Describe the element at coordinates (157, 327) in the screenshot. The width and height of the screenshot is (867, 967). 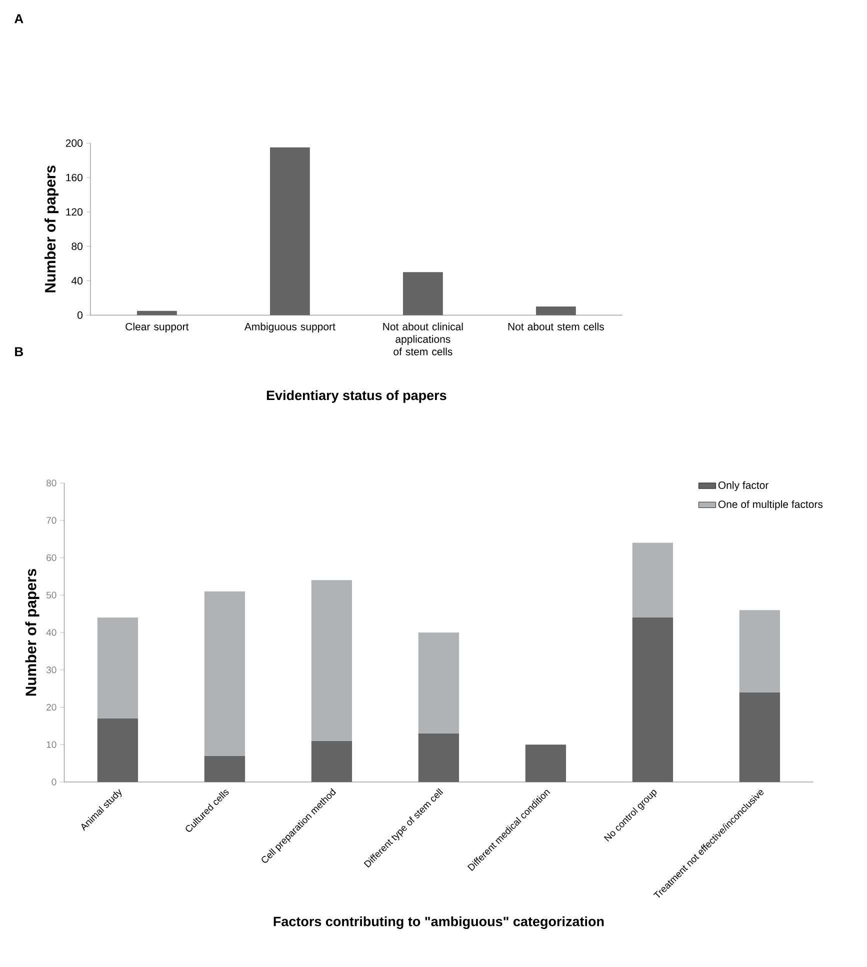
I see `x-tick-label: Clear support` at that location.